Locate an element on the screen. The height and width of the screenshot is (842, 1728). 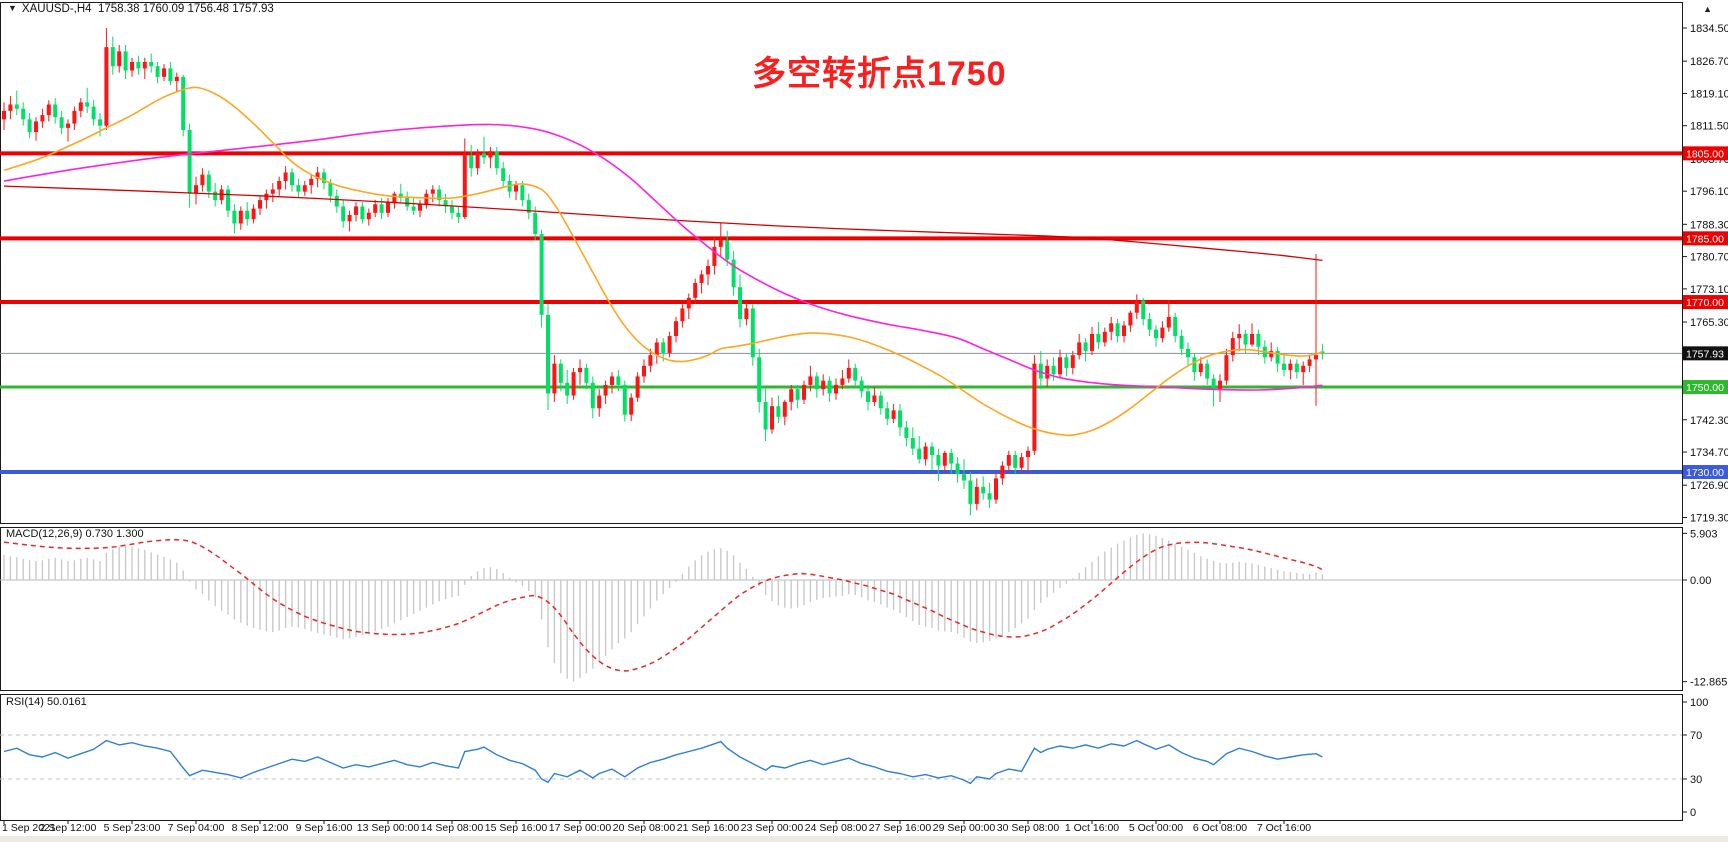
svg-text: 30 Sep 08:00 is located at coordinates (1028, 828).